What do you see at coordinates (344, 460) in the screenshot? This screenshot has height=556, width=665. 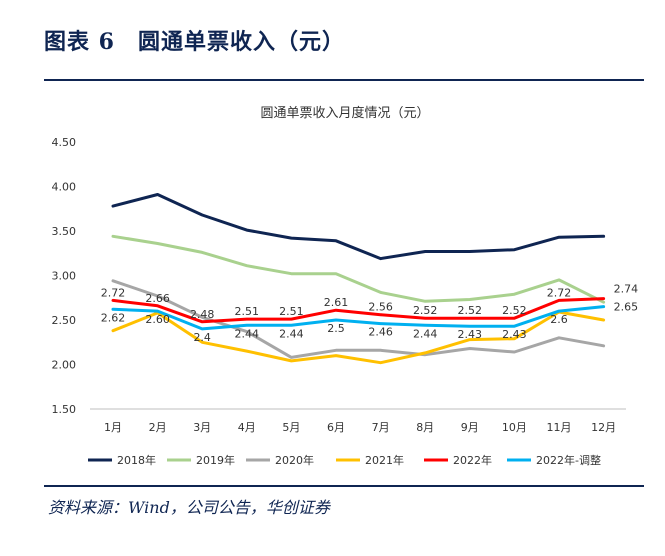 I see `legend: 2018年 2019年 2020年 2021年 2022年 2022年-调整` at bounding box center [344, 460].